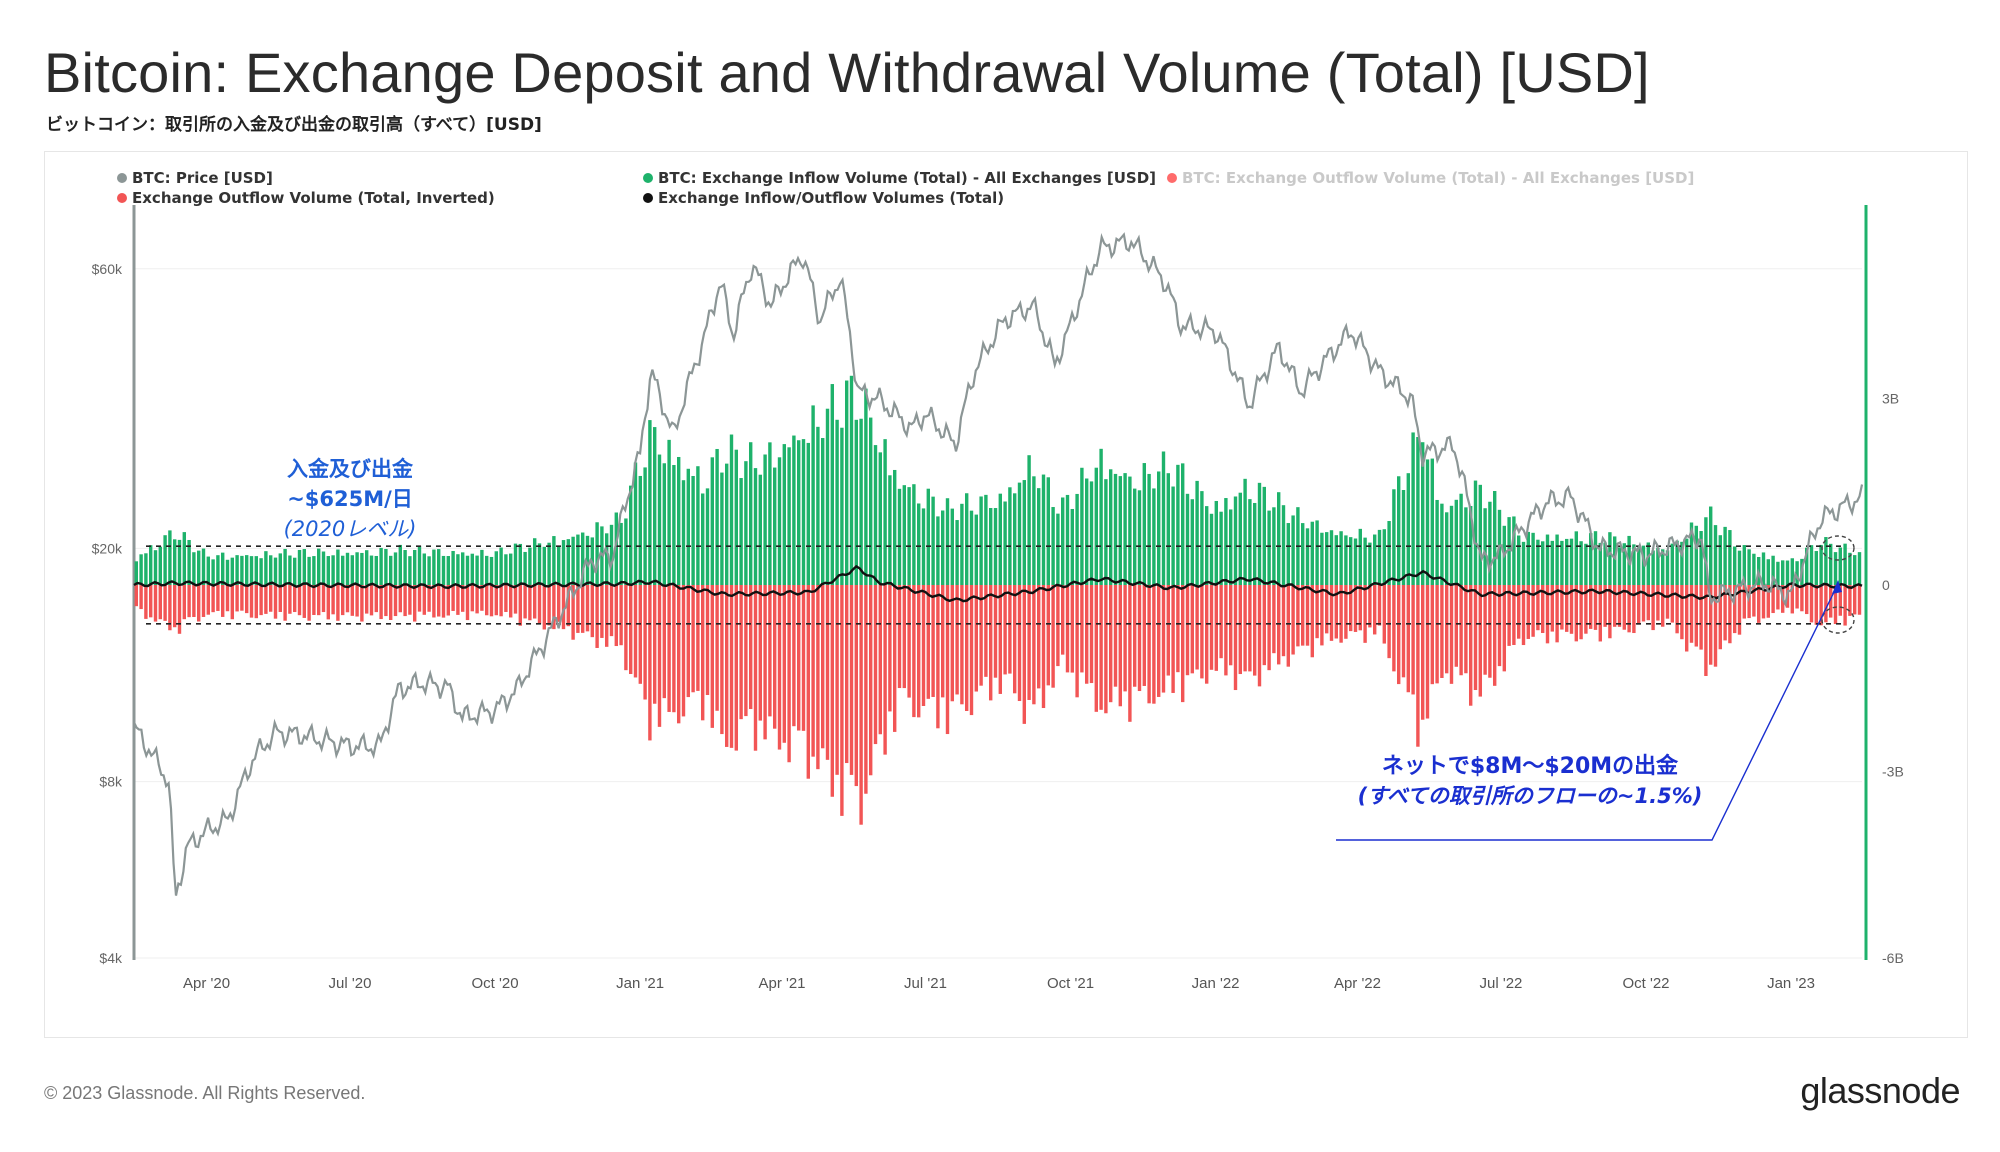  Describe the element at coordinates (823, 198) in the screenshot. I see `legend-item-net: Exchange Inflow/Outflow Volumes (Total)` at that location.